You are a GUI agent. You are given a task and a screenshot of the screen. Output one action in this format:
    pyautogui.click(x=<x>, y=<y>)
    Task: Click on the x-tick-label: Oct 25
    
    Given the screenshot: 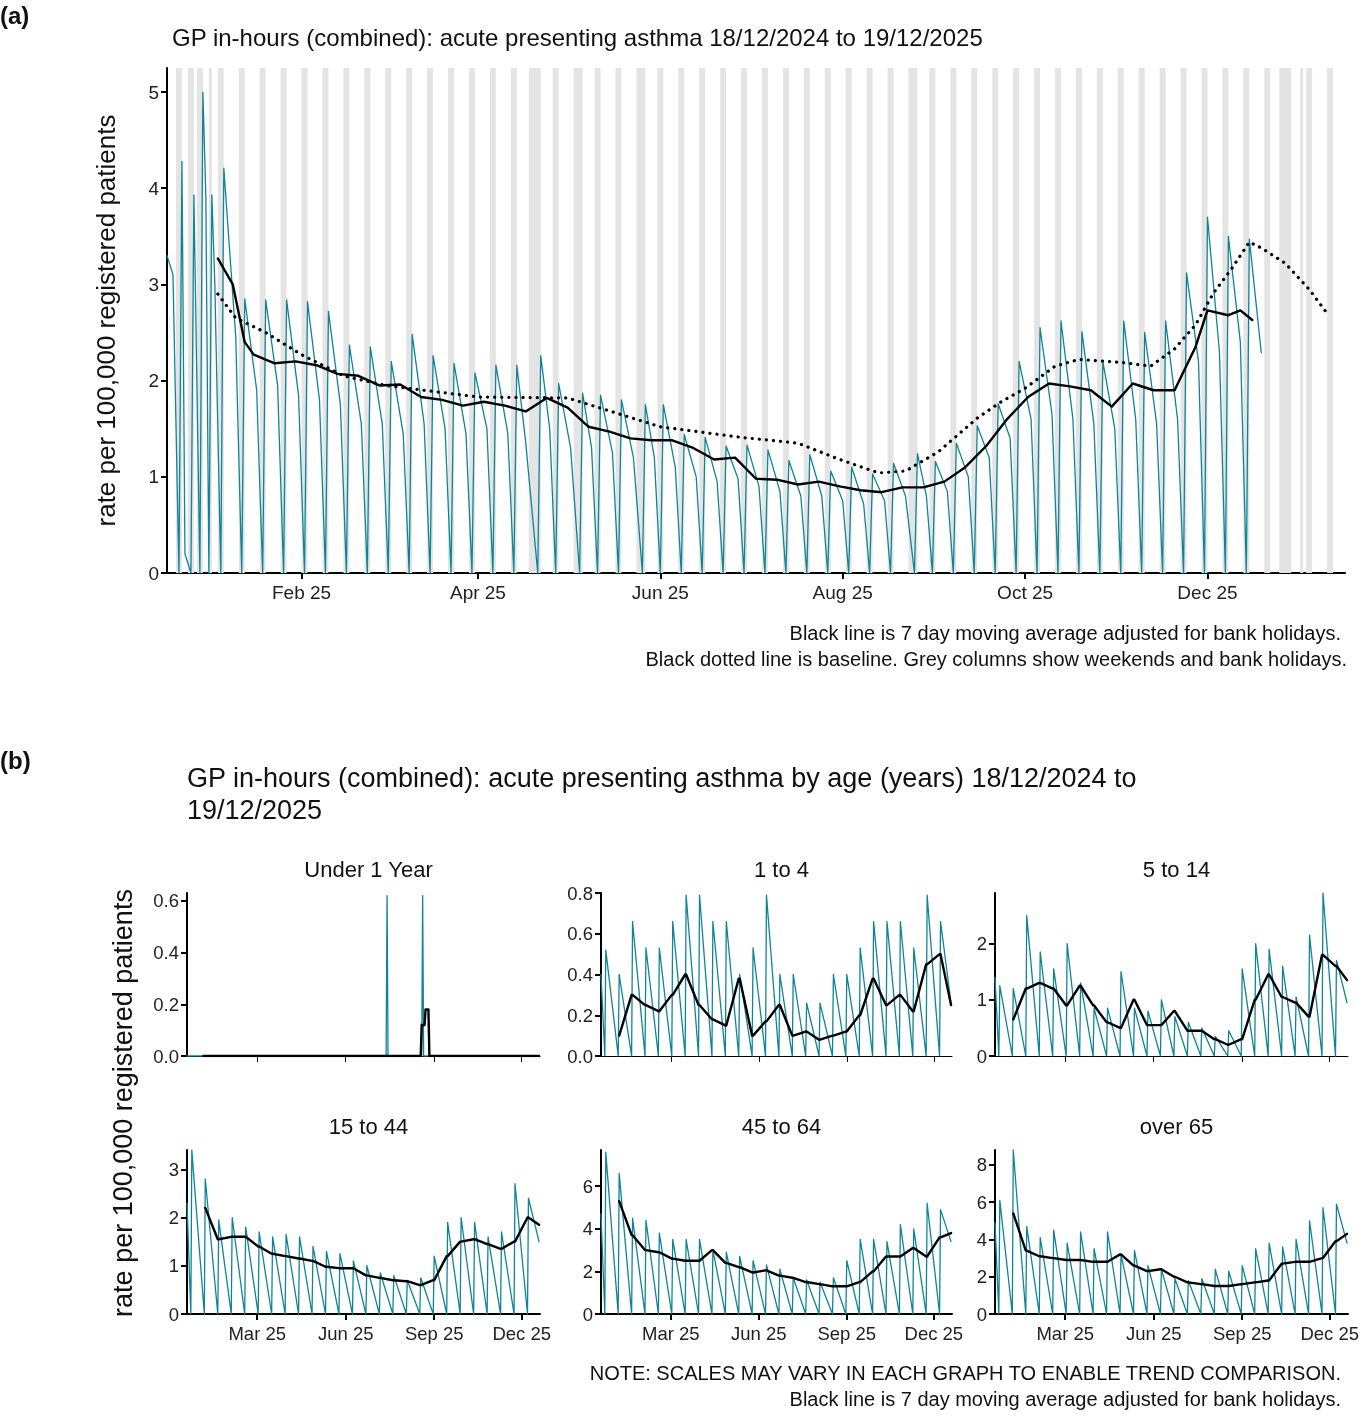 What is the action you would take?
    pyautogui.click(x=1025, y=592)
    